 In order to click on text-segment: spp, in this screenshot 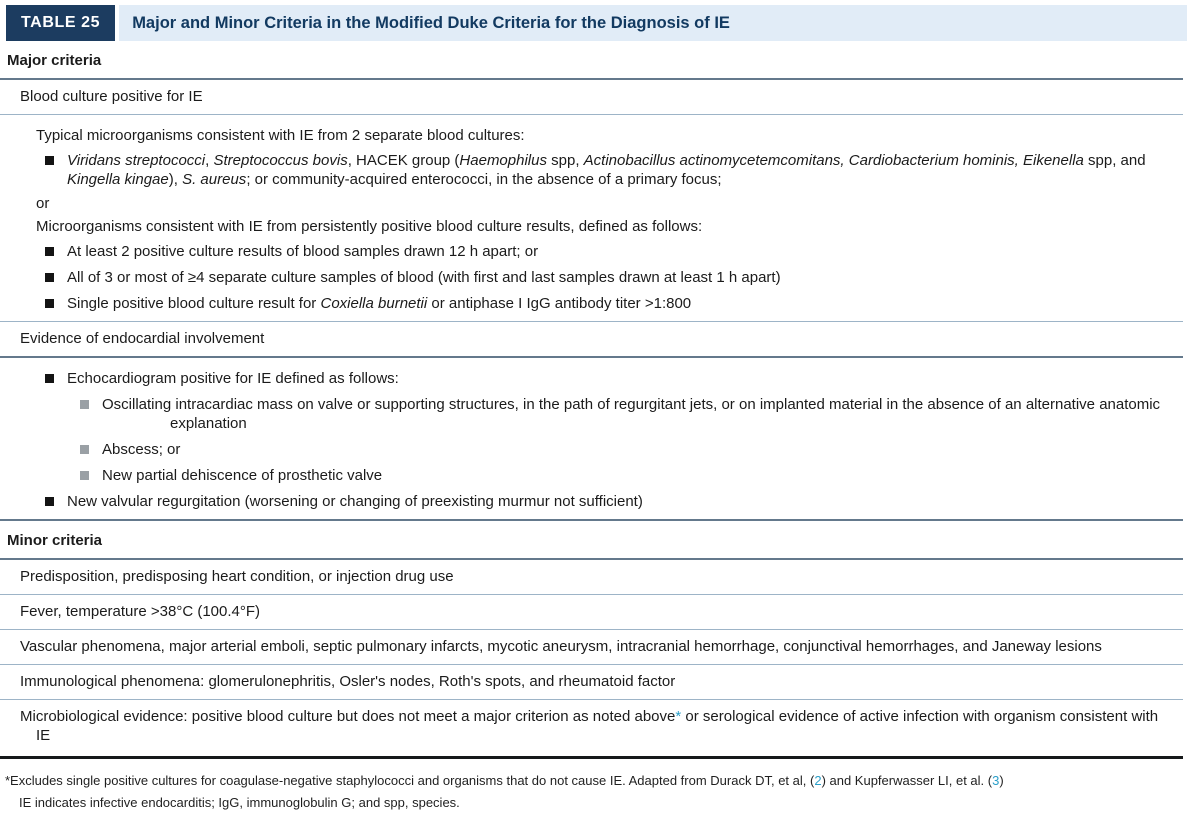, I will do `click(565, 160)`.